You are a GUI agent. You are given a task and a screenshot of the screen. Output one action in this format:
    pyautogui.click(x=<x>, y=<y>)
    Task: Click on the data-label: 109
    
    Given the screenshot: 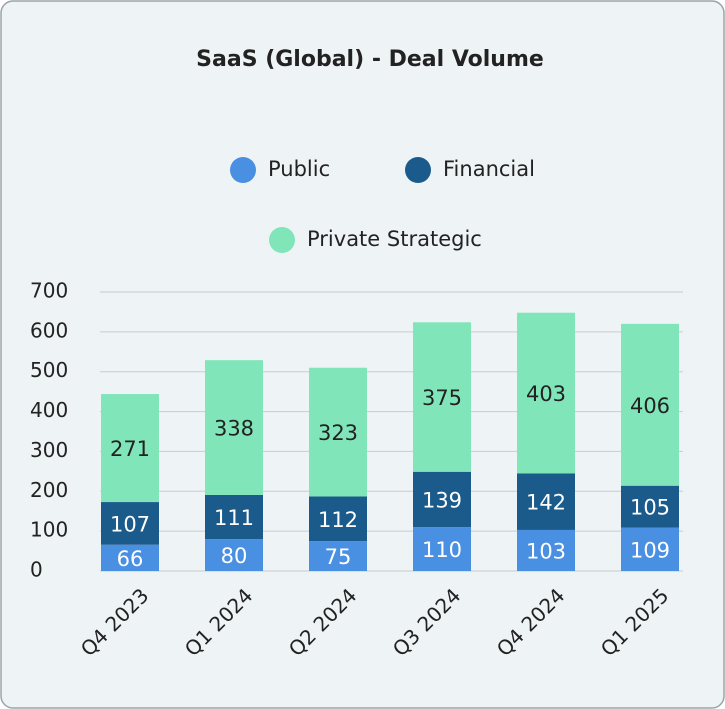 What is the action you would take?
    pyautogui.click(x=650, y=550)
    